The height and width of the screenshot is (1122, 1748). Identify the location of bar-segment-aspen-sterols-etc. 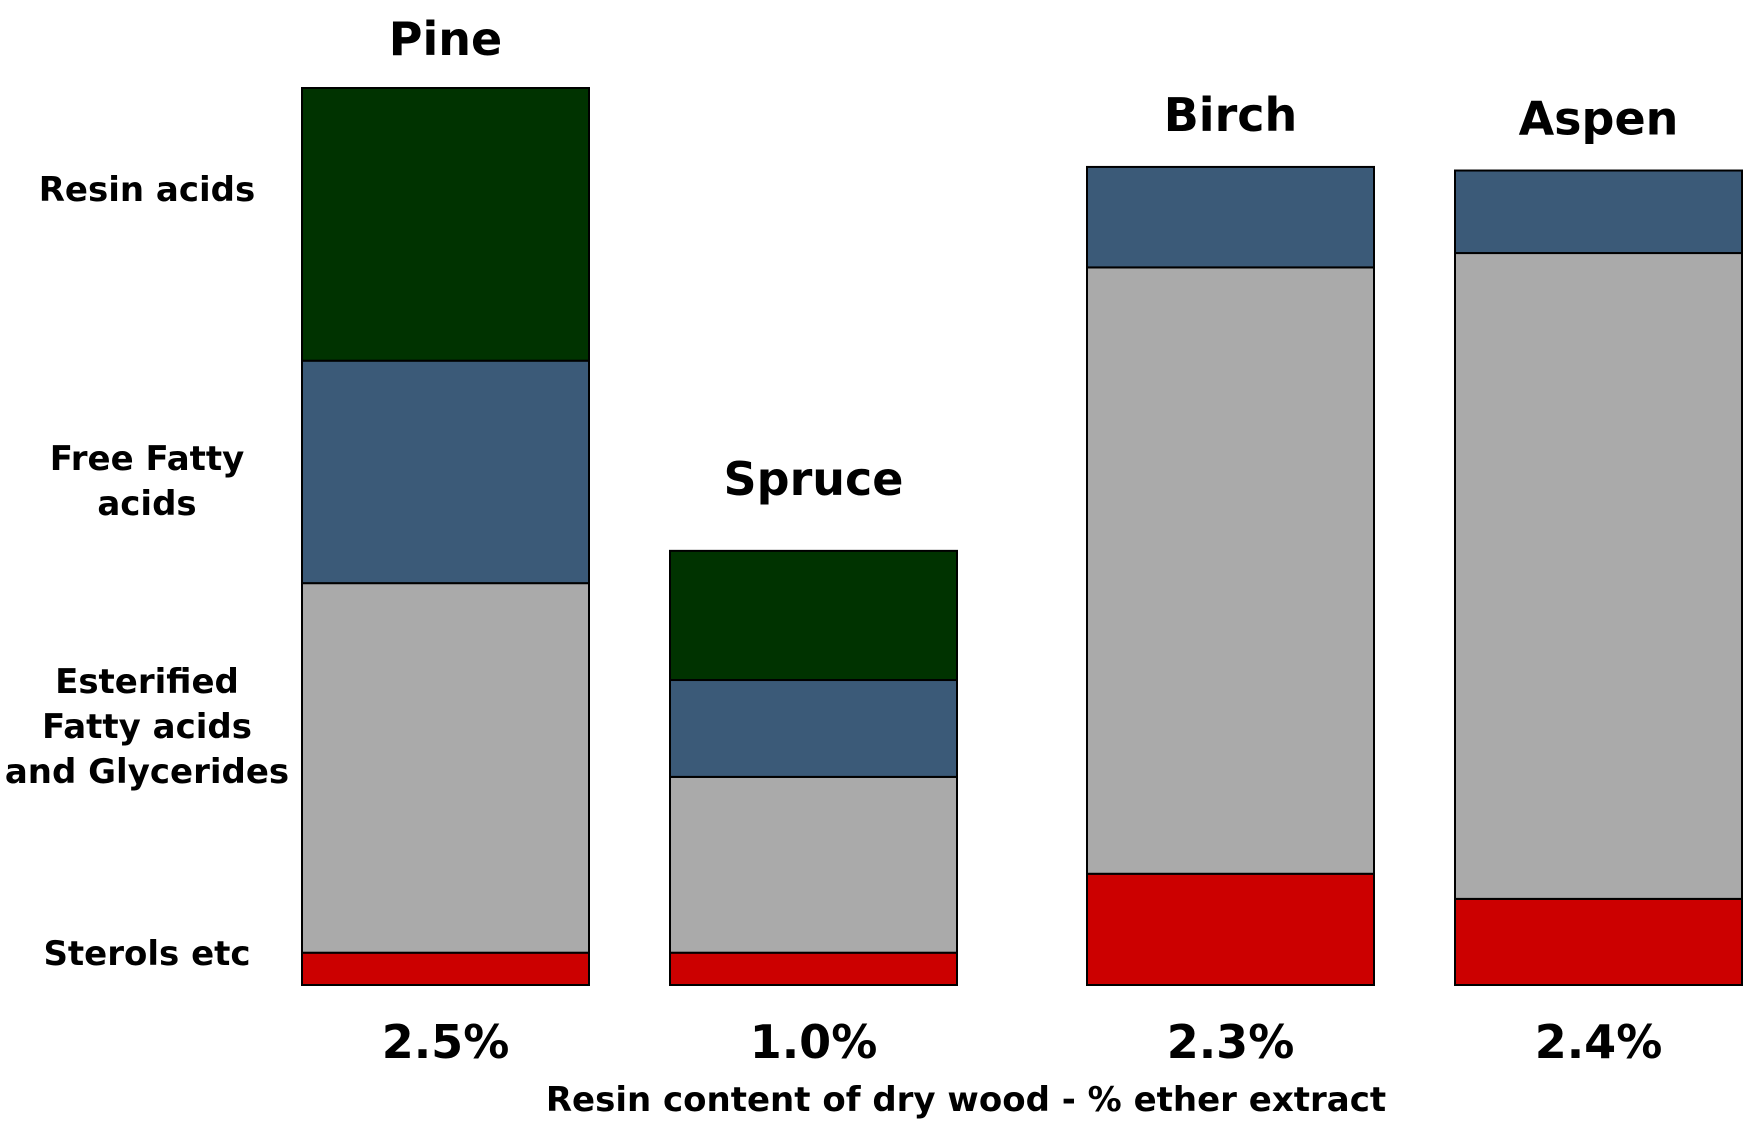
(1598, 941).